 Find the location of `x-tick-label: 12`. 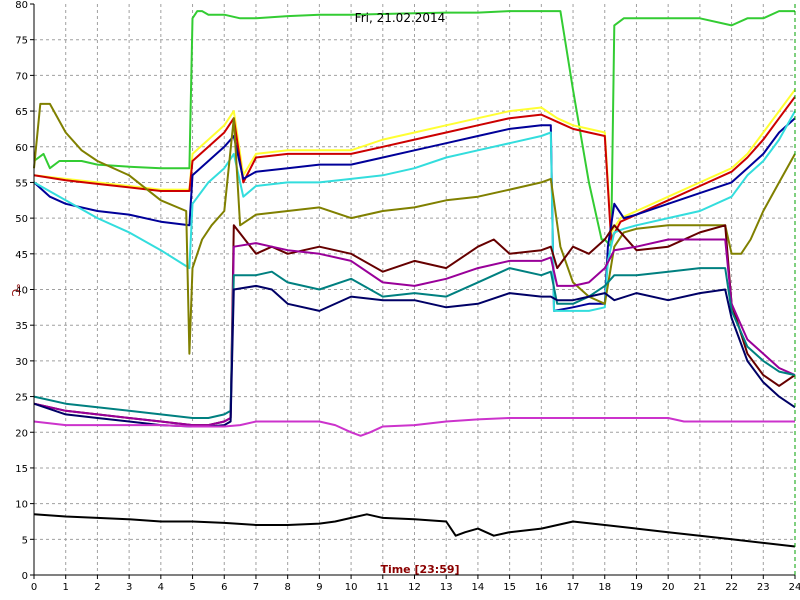

x-tick-label: 12 is located at coordinates (414, 587).